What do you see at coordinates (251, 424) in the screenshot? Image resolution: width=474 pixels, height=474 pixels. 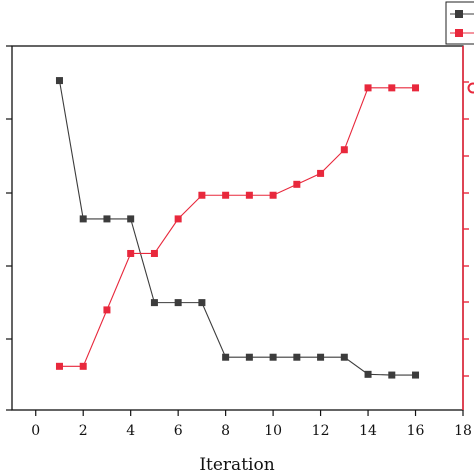 I see `x-axis-ticks: 0 2 4 6 8 10 12 14 16 18` at bounding box center [251, 424].